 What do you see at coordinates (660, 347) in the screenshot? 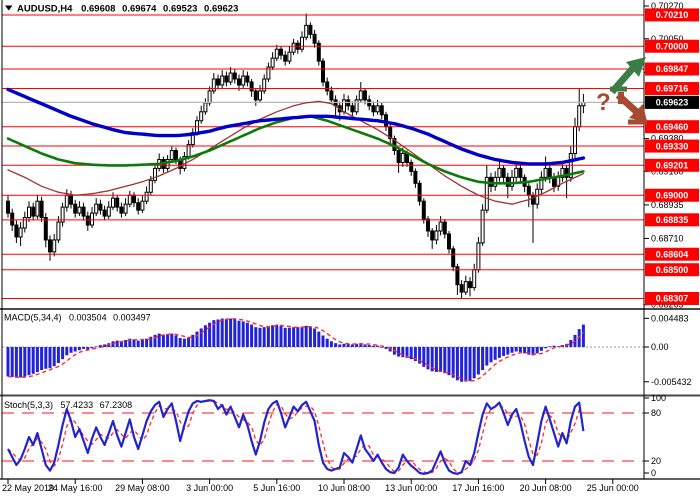
I see `macd-axis-label: 0.00` at bounding box center [660, 347].